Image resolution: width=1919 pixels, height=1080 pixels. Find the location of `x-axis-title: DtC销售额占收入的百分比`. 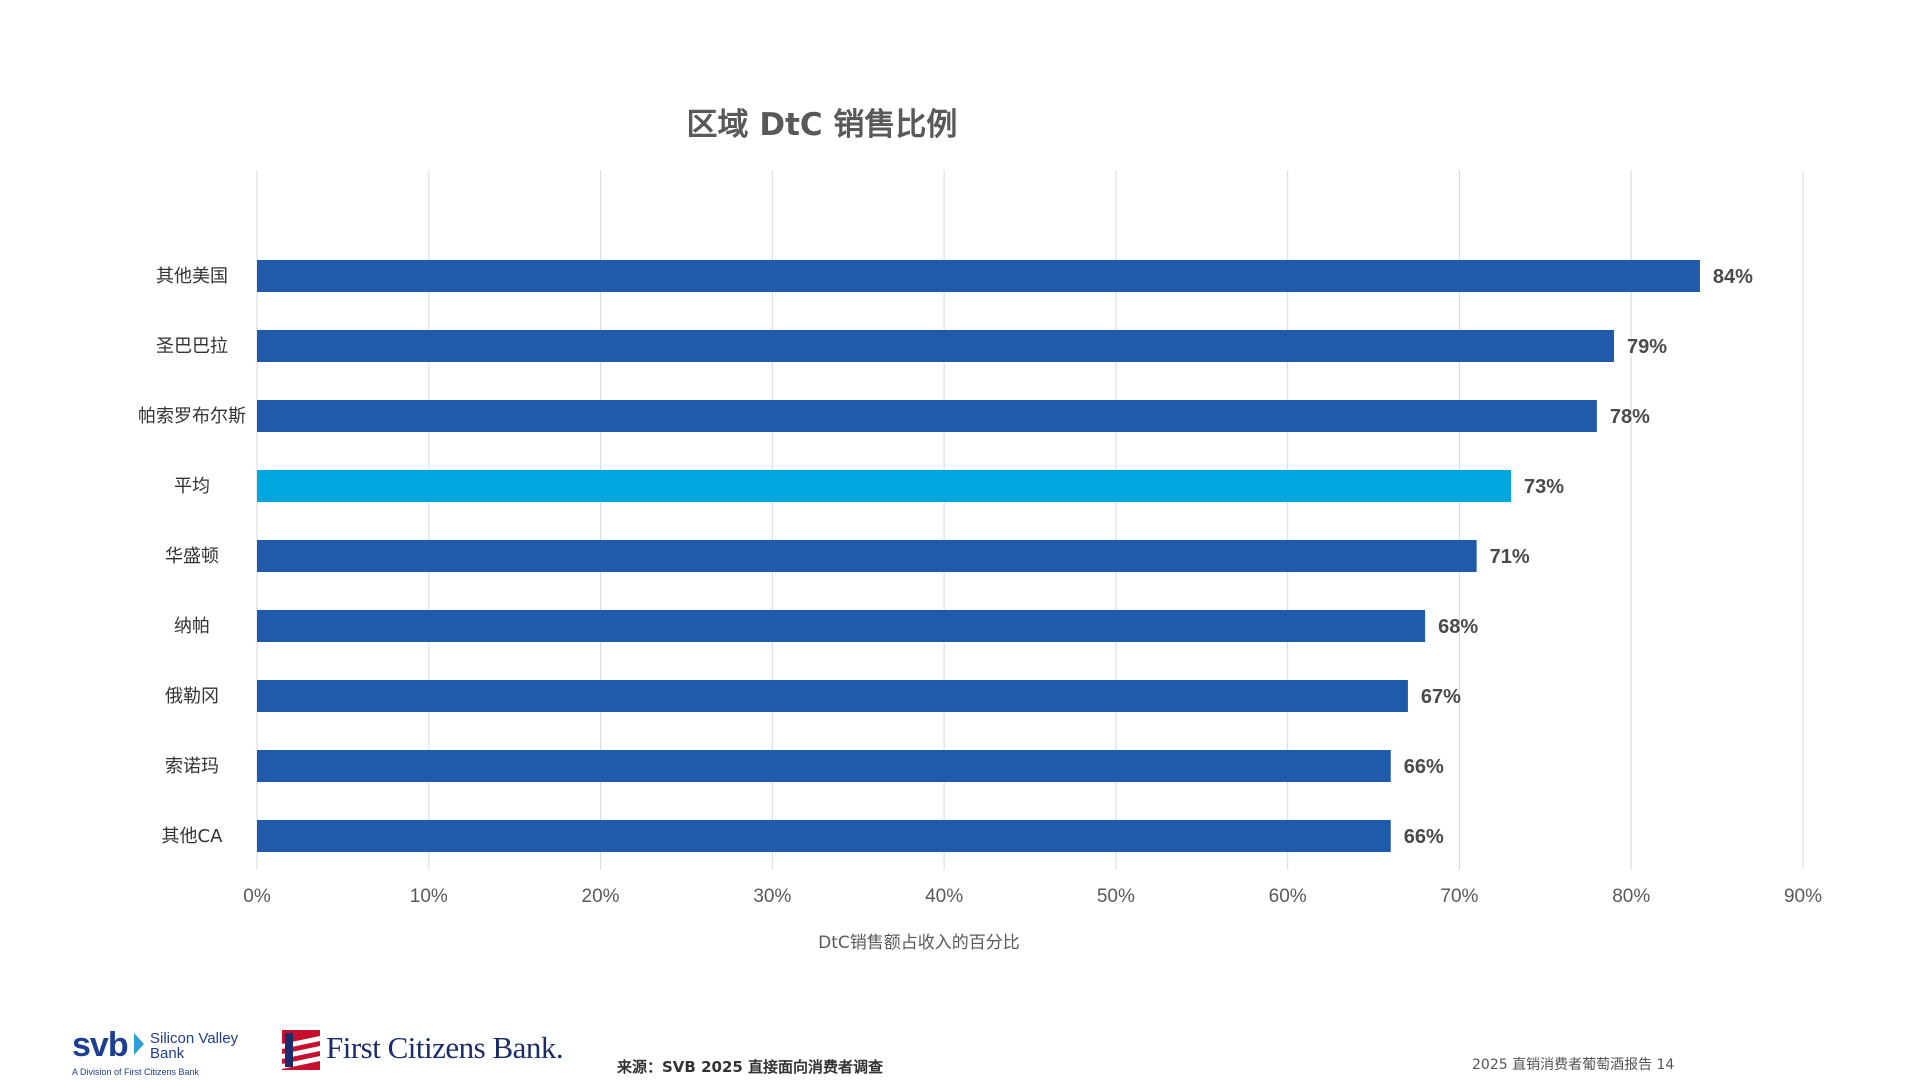

x-axis-title: DtC销售额占收入的百分比 is located at coordinates (919, 943).